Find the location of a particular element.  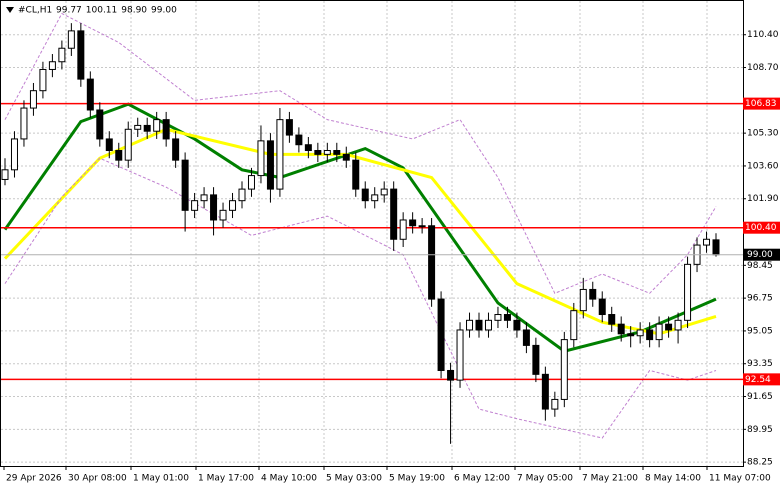

level-label: 106.83 is located at coordinates (761, 104).